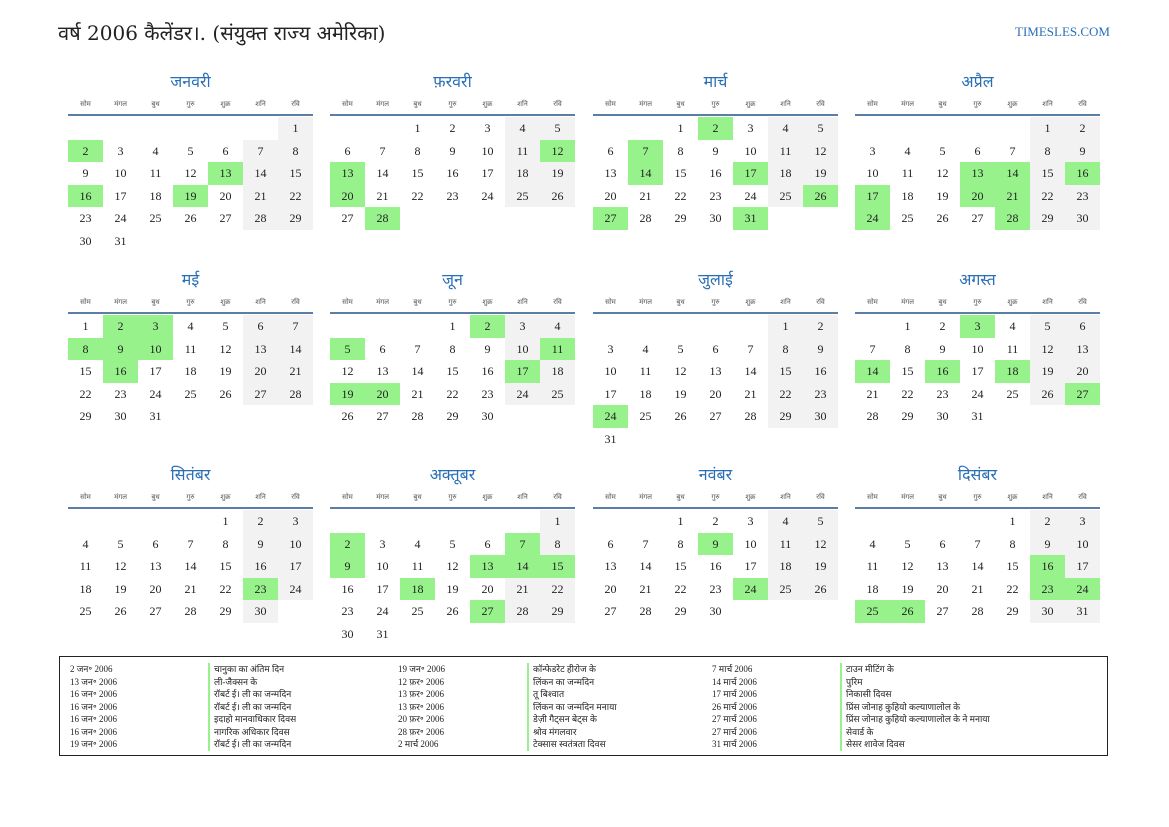 This screenshot has width=1169, height=827. What do you see at coordinates (977, 566) in the screenshot?
I see `day-cell: 14` at bounding box center [977, 566].